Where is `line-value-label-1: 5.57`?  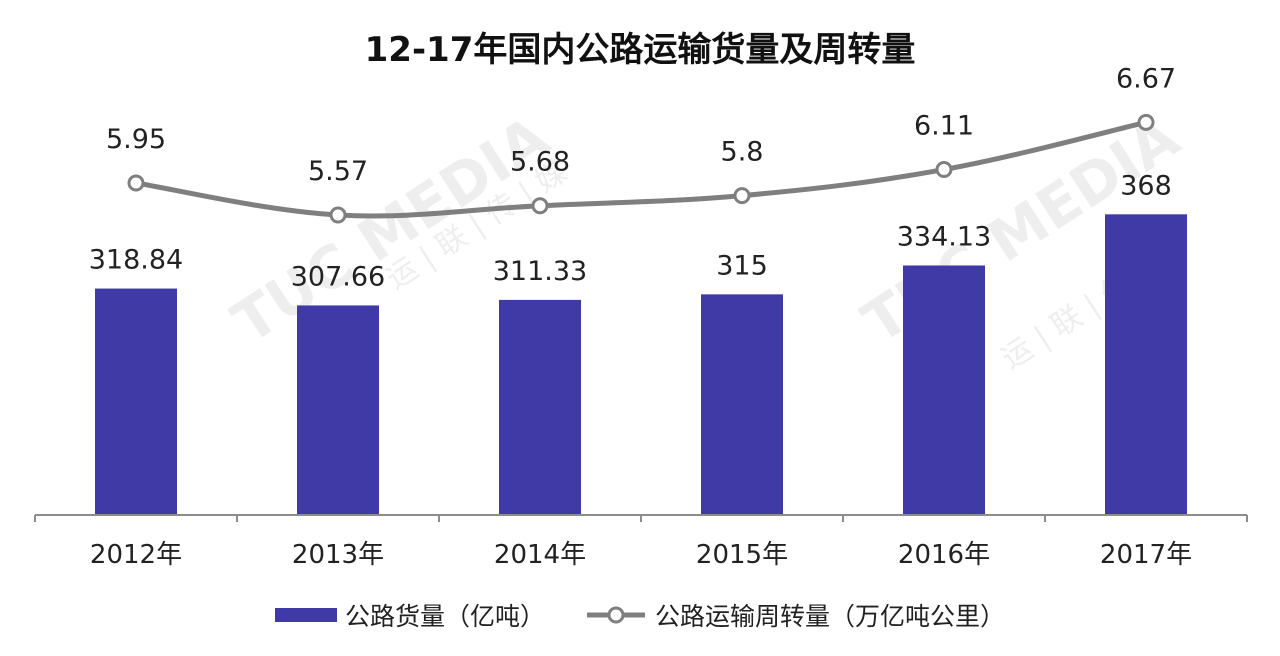 line-value-label-1: 5.57 is located at coordinates (338, 171).